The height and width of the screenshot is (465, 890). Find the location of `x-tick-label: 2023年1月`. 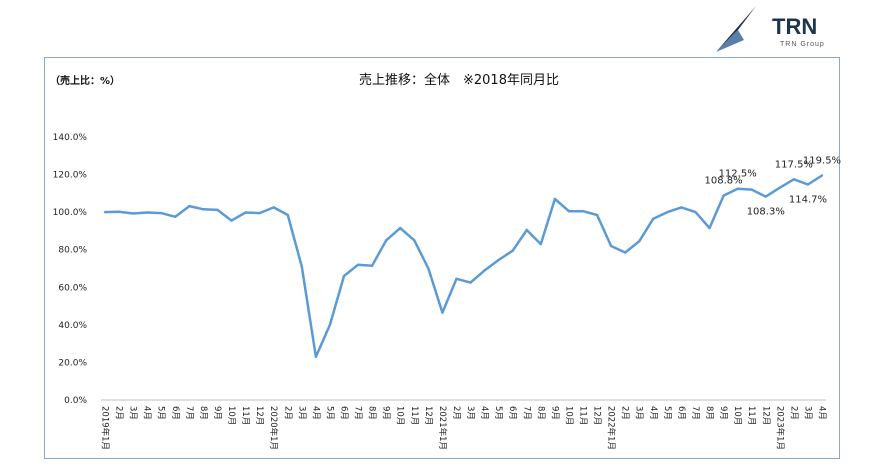

x-tick-label: 2023年1月 is located at coordinates (779, 428).